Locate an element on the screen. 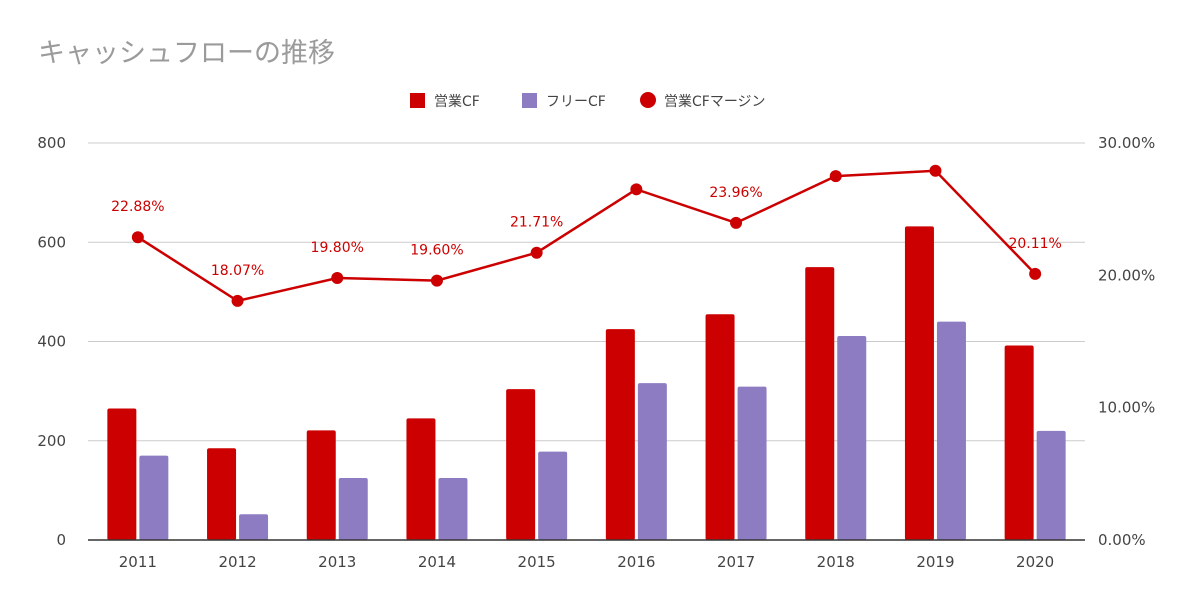  legend-swatch-free-cf is located at coordinates (529, 100).